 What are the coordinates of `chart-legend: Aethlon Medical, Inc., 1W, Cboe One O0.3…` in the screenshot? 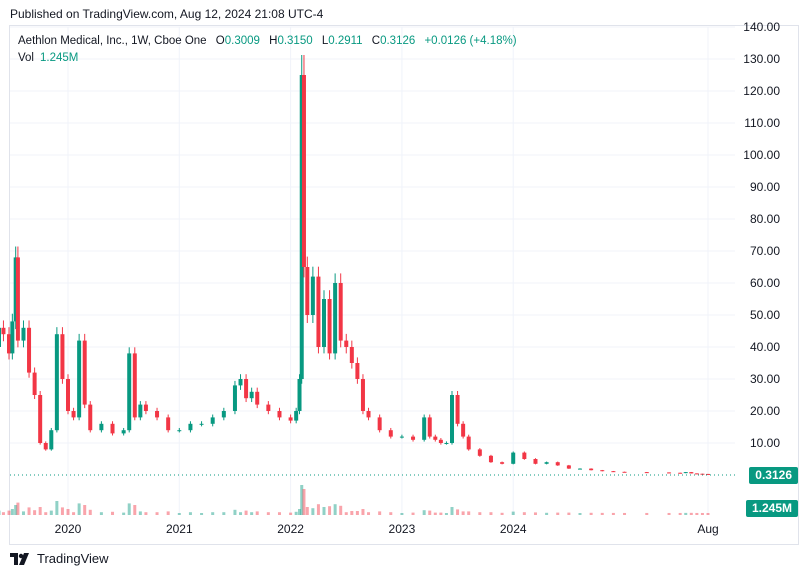 It's located at (267, 41).